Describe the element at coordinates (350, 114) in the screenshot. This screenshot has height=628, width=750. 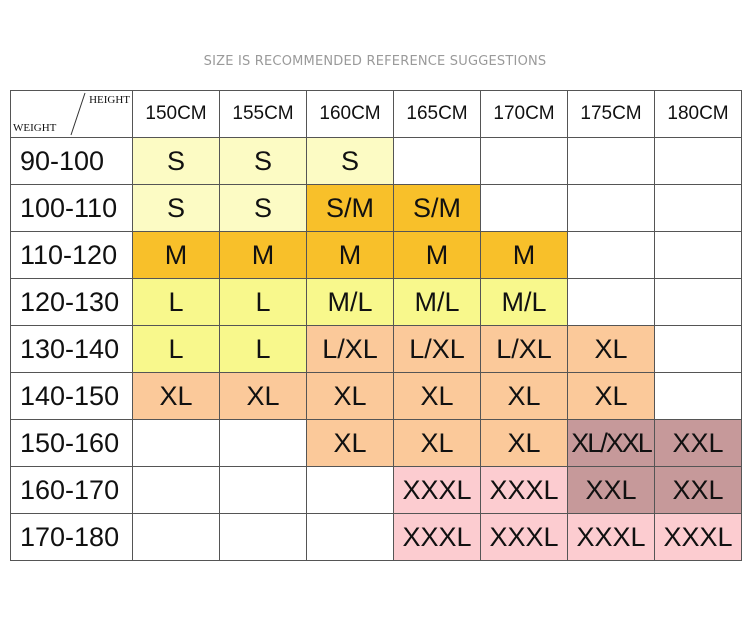
I see `height-header-160cm: 160CM` at that location.